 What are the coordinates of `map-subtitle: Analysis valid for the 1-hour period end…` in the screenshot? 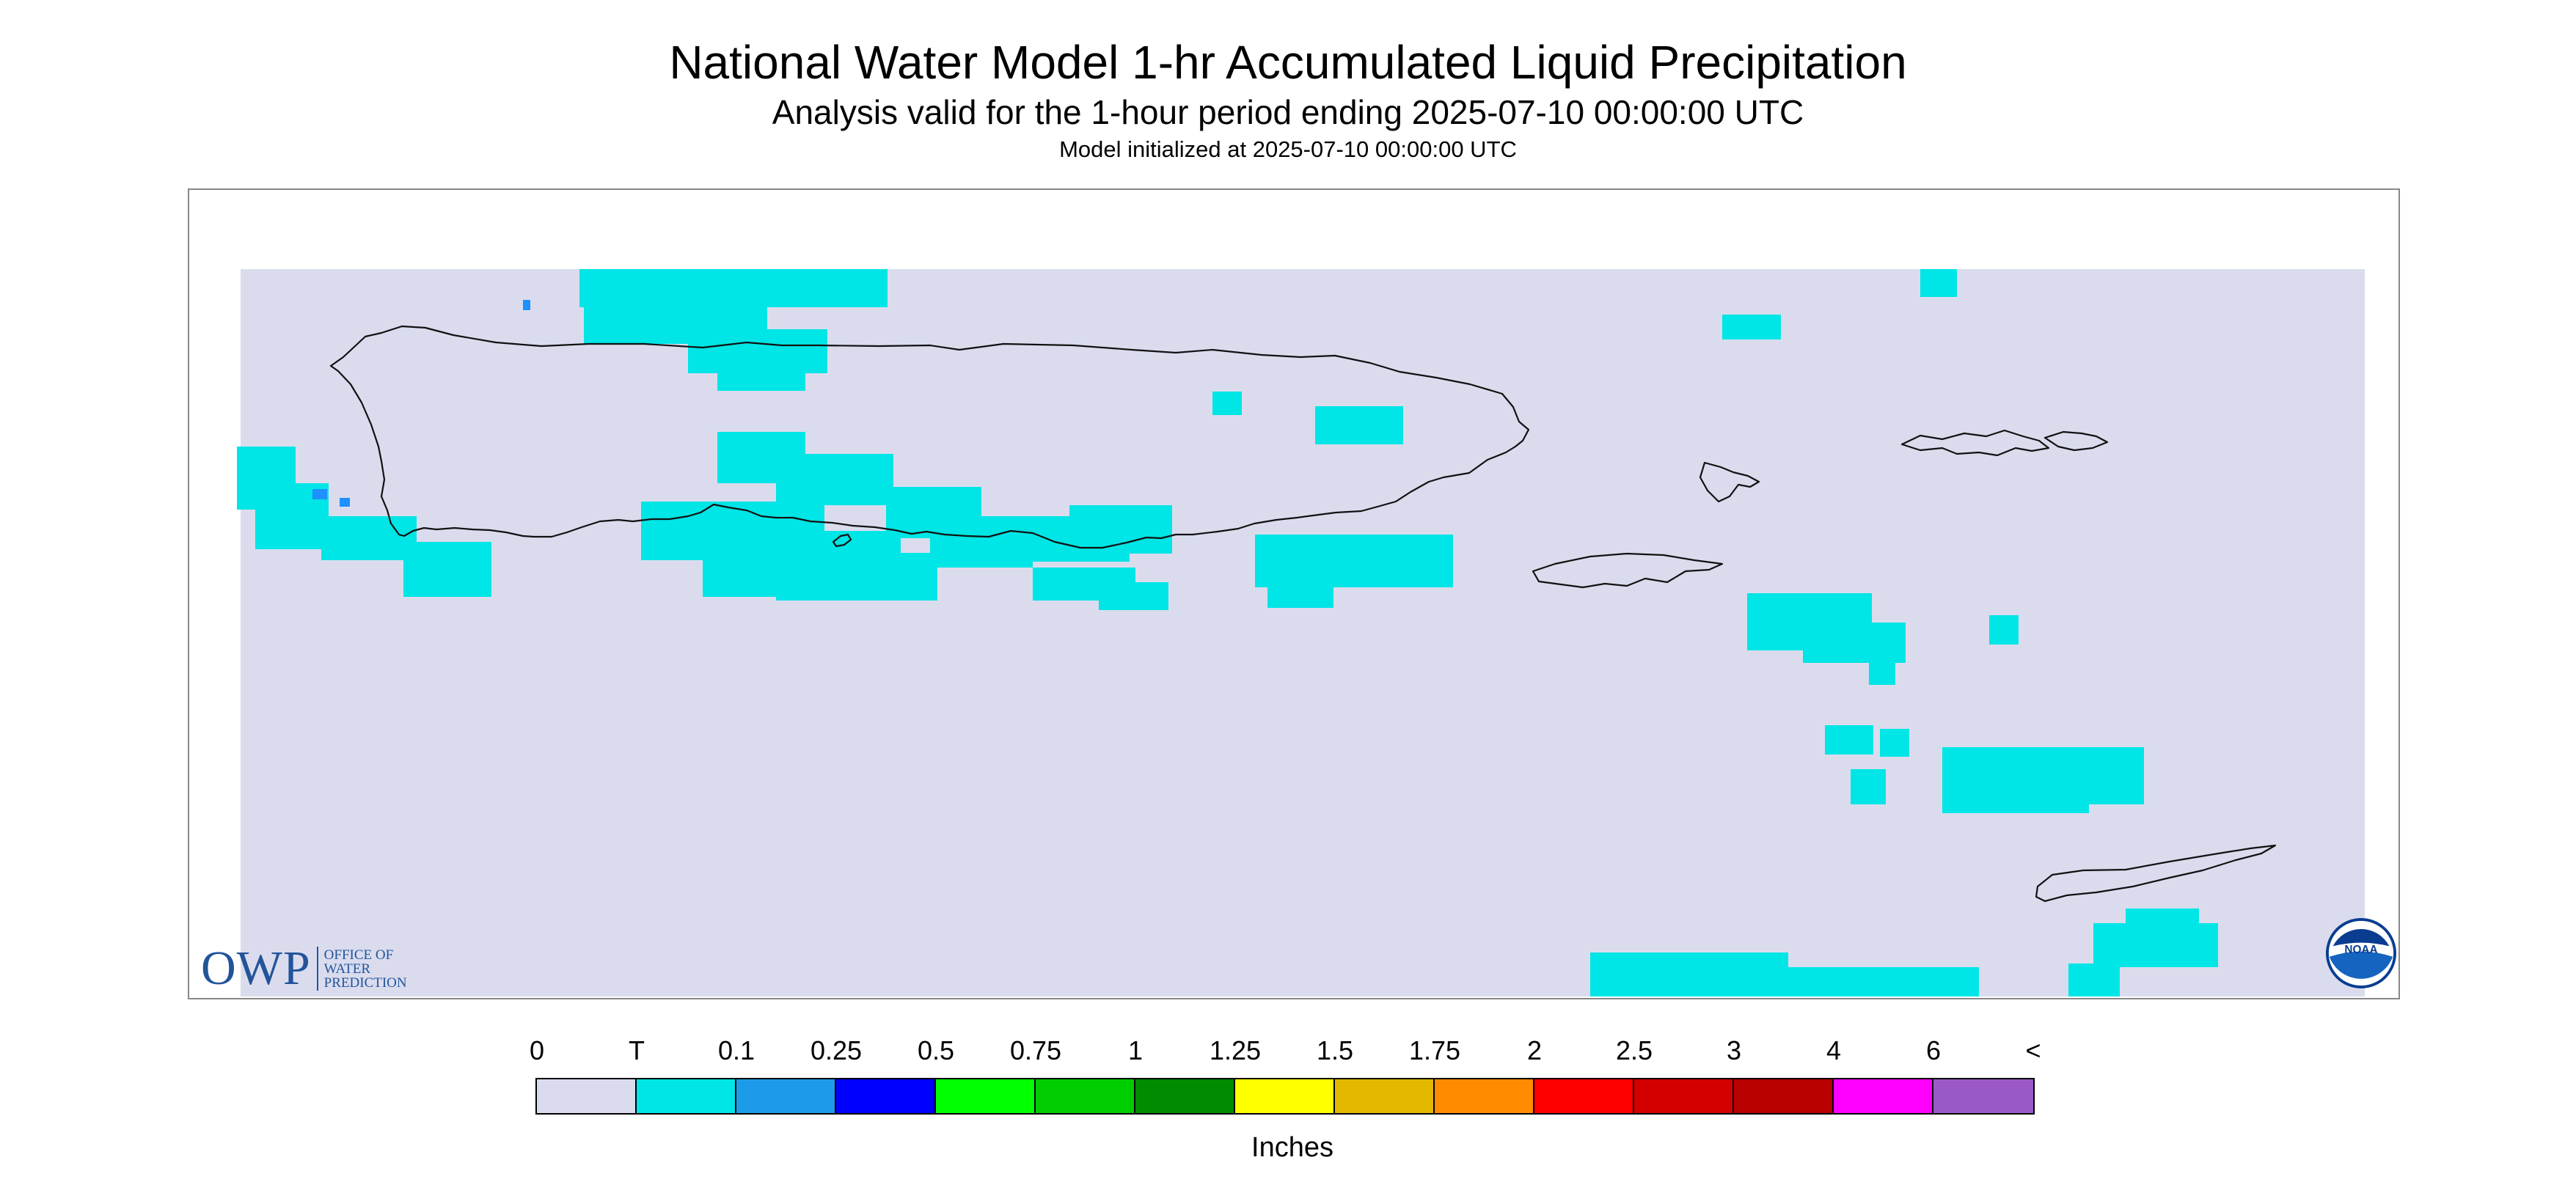 It's located at (1288, 112).